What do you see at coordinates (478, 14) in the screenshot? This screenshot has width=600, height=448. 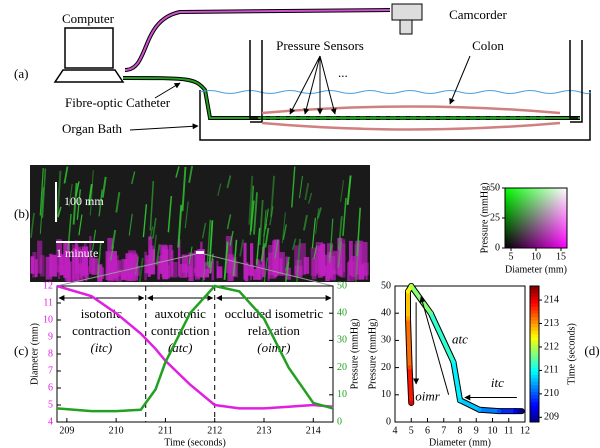 I see `label: Camcorder` at bounding box center [478, 14].